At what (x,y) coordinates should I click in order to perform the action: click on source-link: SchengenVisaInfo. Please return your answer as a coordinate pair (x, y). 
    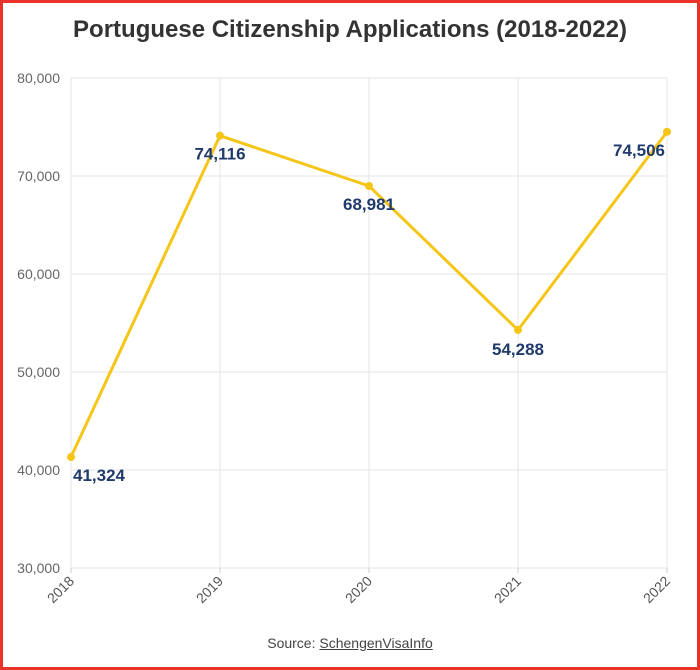
    Looking at the image, I should click on (376, 643).